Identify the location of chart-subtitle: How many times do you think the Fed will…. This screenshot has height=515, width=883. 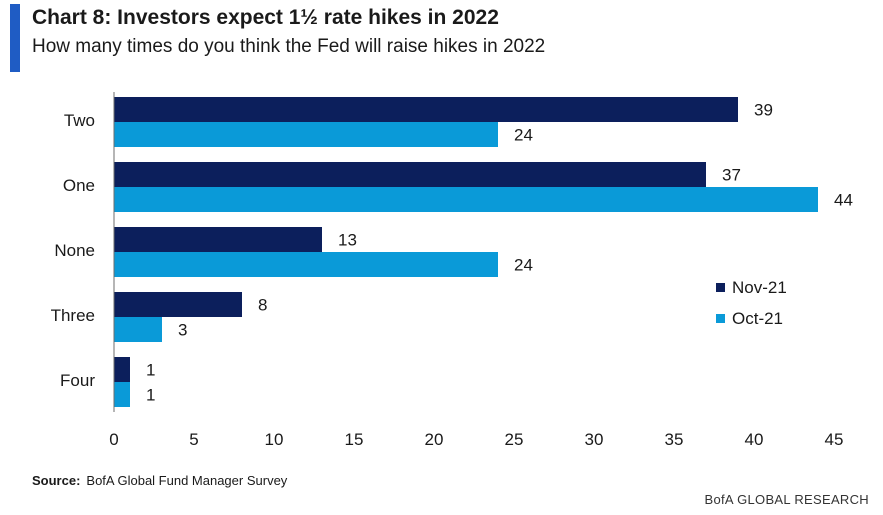
(289, 46).